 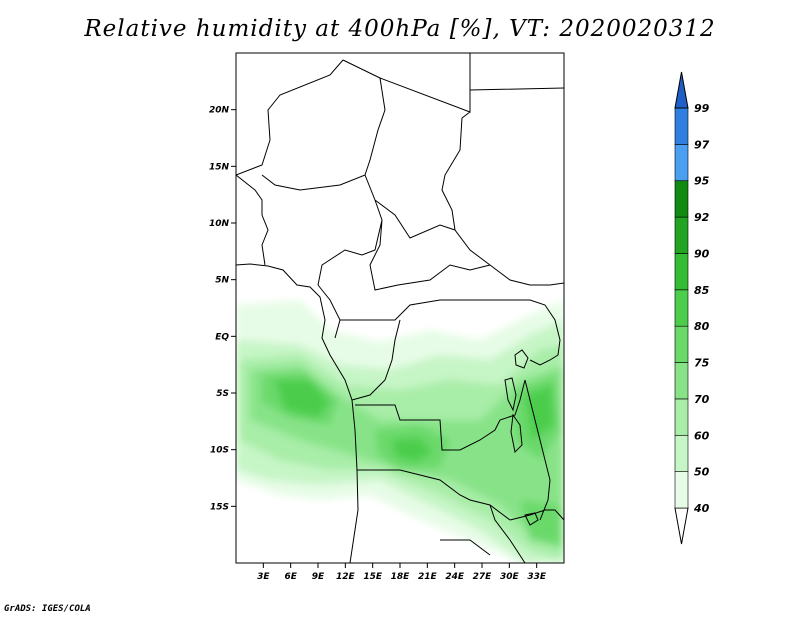 I want to click on lon-tick-label: 18E, so click(x=401, y=577).